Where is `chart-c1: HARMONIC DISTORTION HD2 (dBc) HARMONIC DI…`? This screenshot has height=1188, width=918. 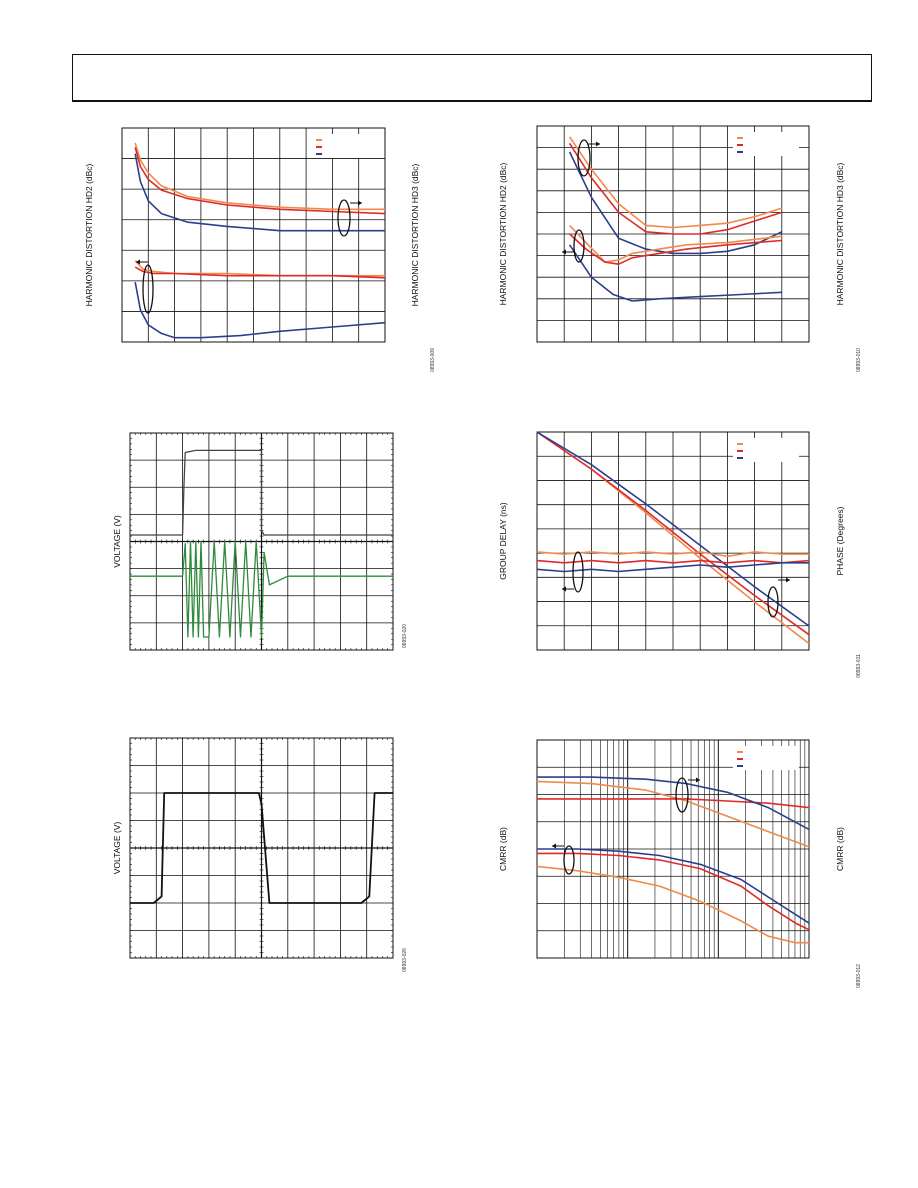 chart-c1: HARMONIC DISTORTION HD2 (dBc) HARMONIC DI… is located at coordinates (260, 249).